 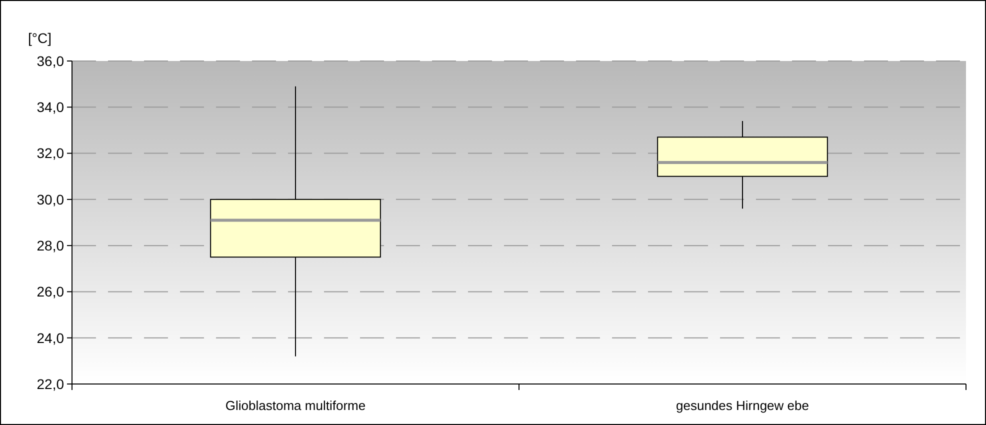 I want to click on y-tick-label: 32,0, so click(x=50, y=153).